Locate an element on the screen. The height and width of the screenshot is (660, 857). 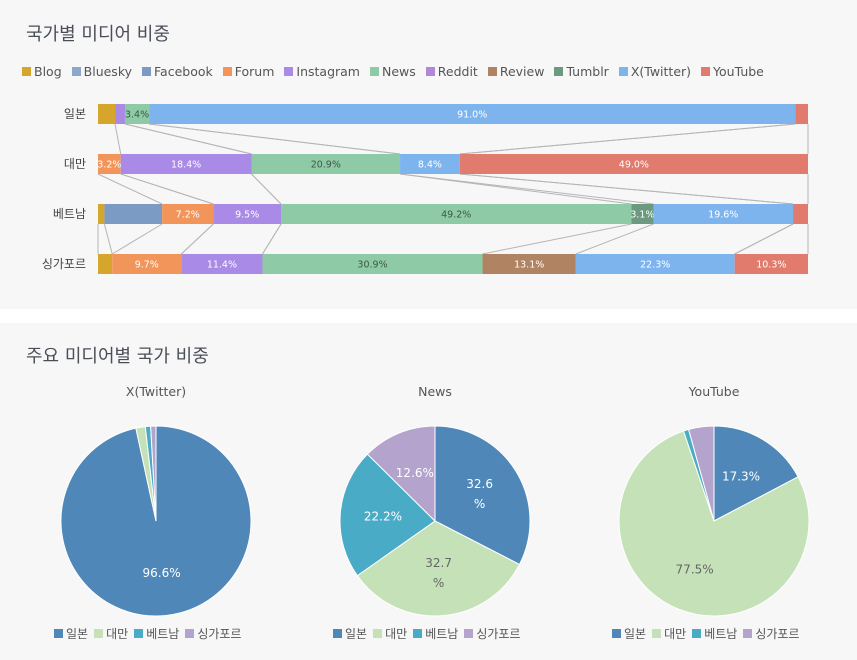
pie-slice-label: 77.5% is located at coordinates (695, 570).